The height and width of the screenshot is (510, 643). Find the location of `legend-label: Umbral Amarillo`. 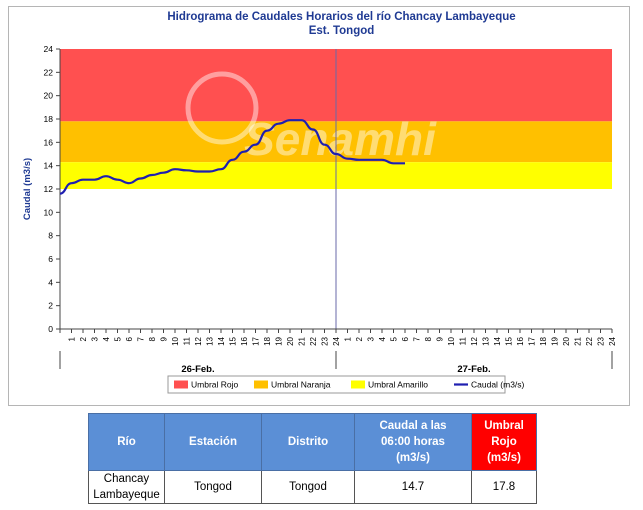

legend-label: Umbral Amarillo is located at coordinates (398, 385).